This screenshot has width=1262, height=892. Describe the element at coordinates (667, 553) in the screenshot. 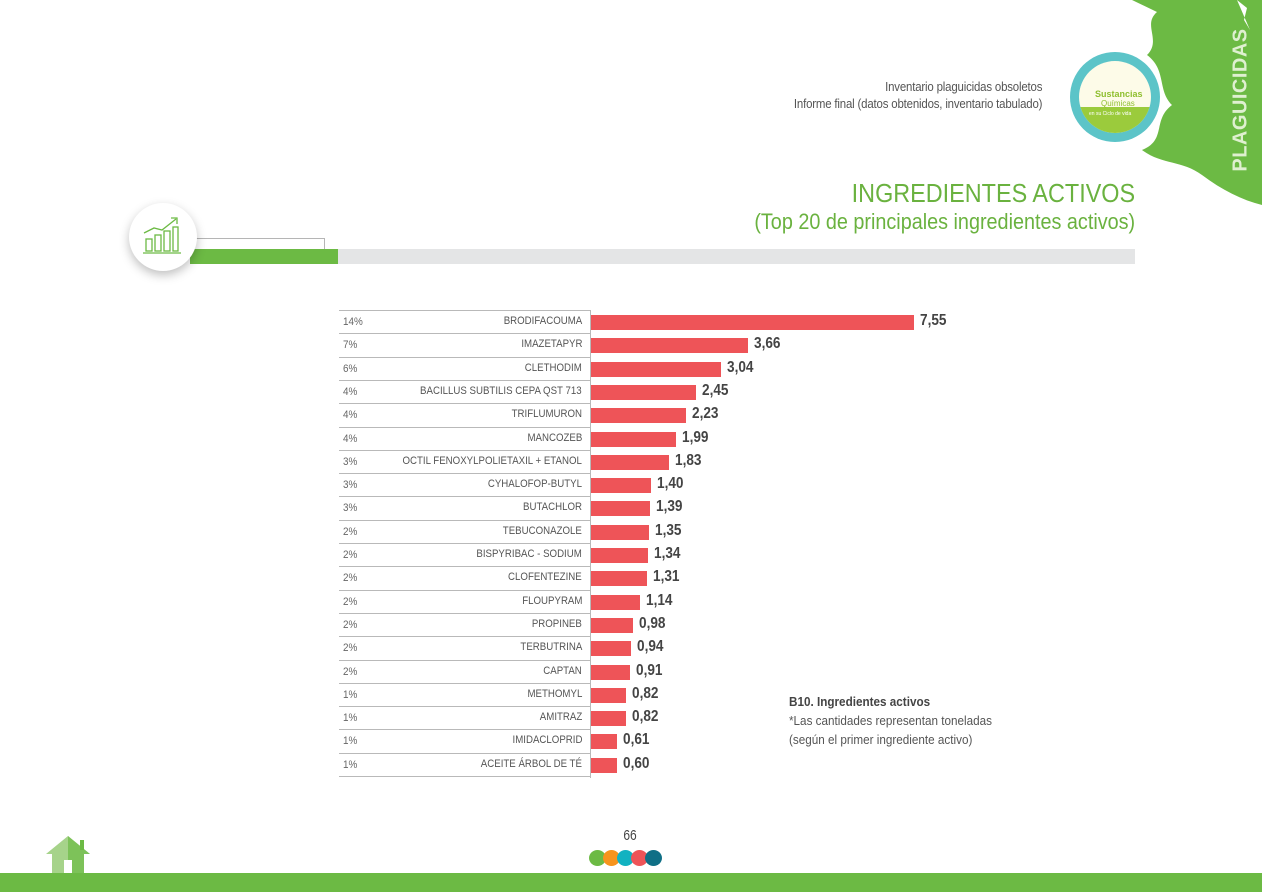

I see `value-label: 1,34` at that location.